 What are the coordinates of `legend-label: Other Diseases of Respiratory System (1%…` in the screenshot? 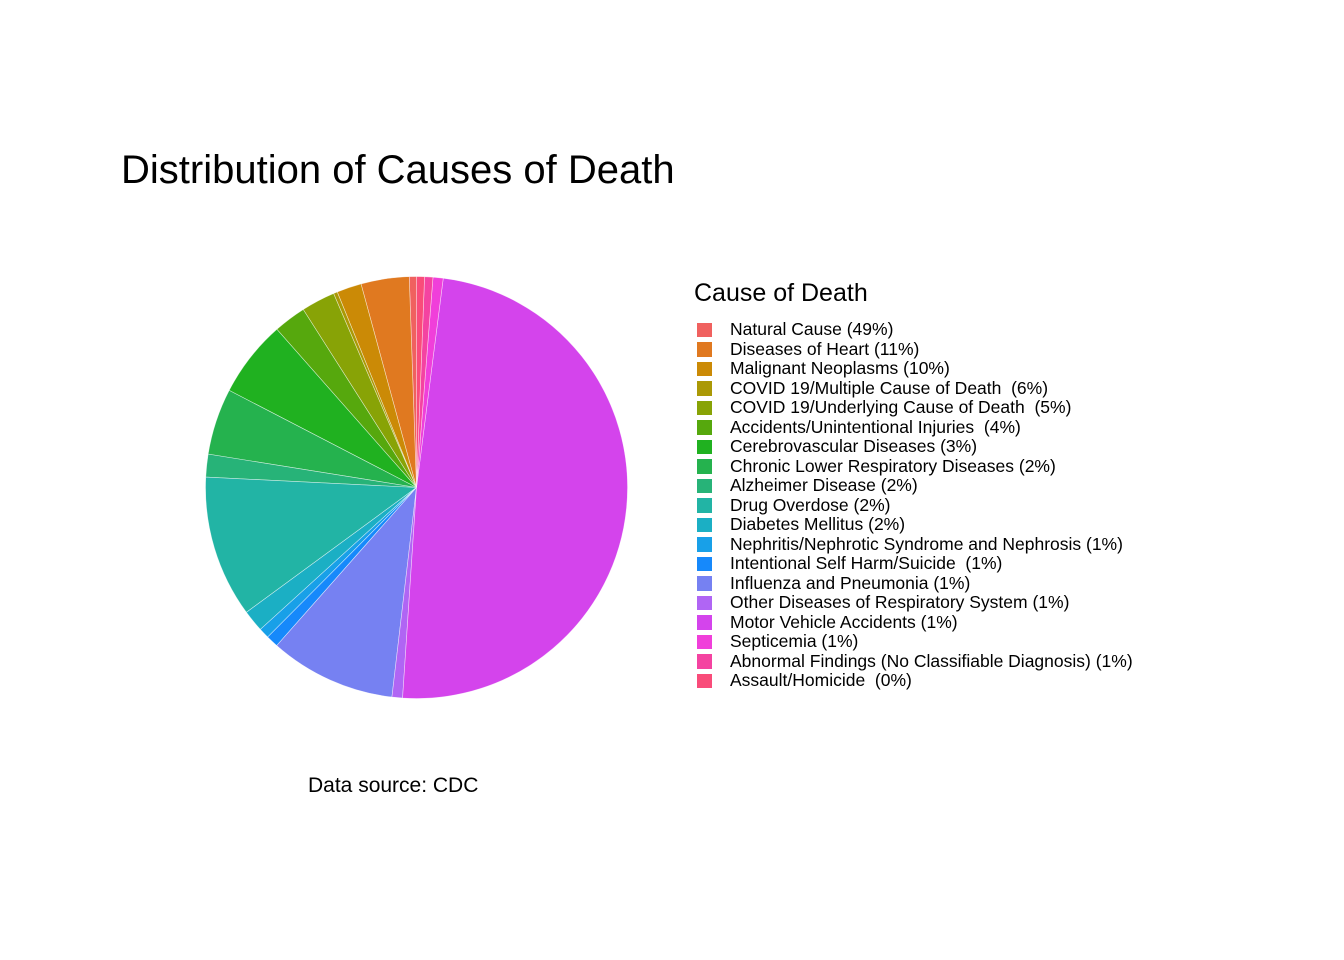 It's located at (900, 602).